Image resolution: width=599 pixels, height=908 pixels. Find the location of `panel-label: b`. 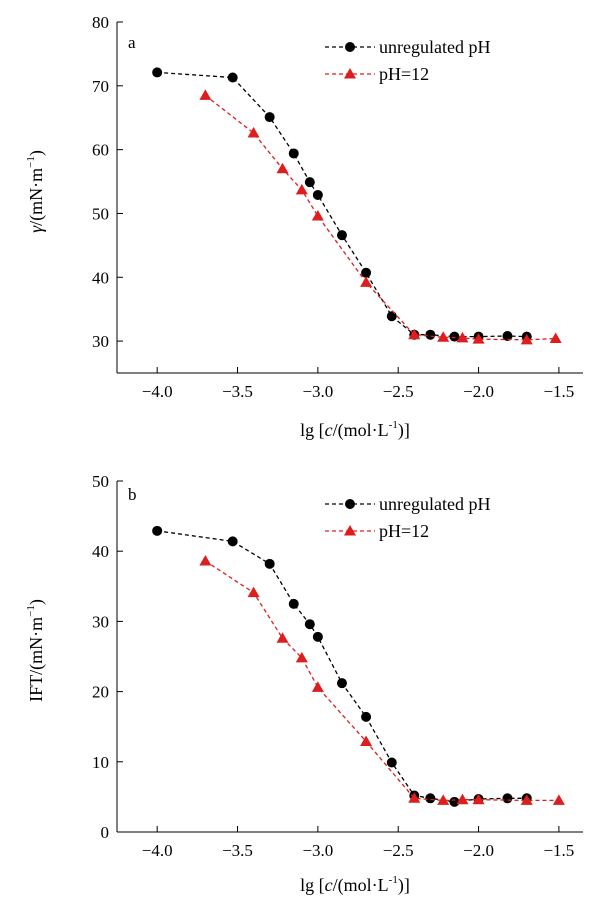

panel-label: b is located at coordinates (132, 494).